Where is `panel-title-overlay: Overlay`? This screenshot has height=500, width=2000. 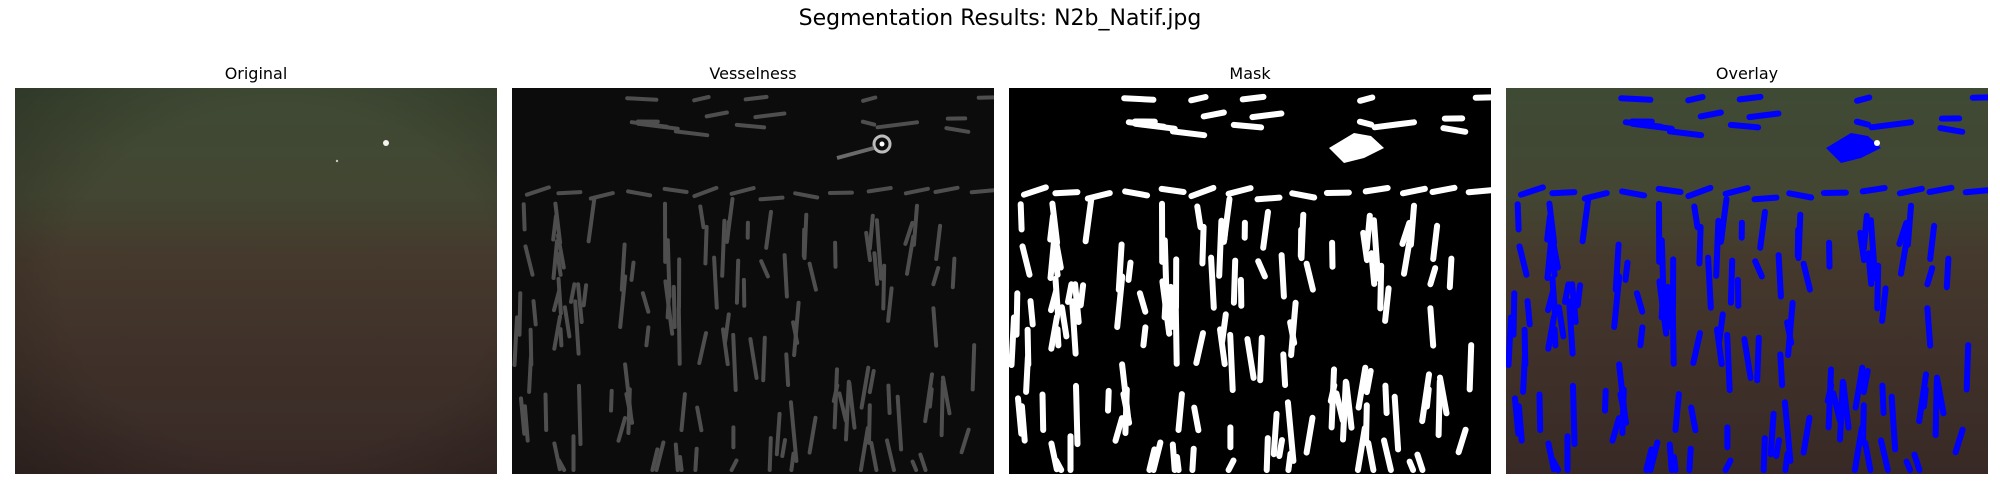 panel-title-overlay: Overlay is located at coordinates (1747, 73).